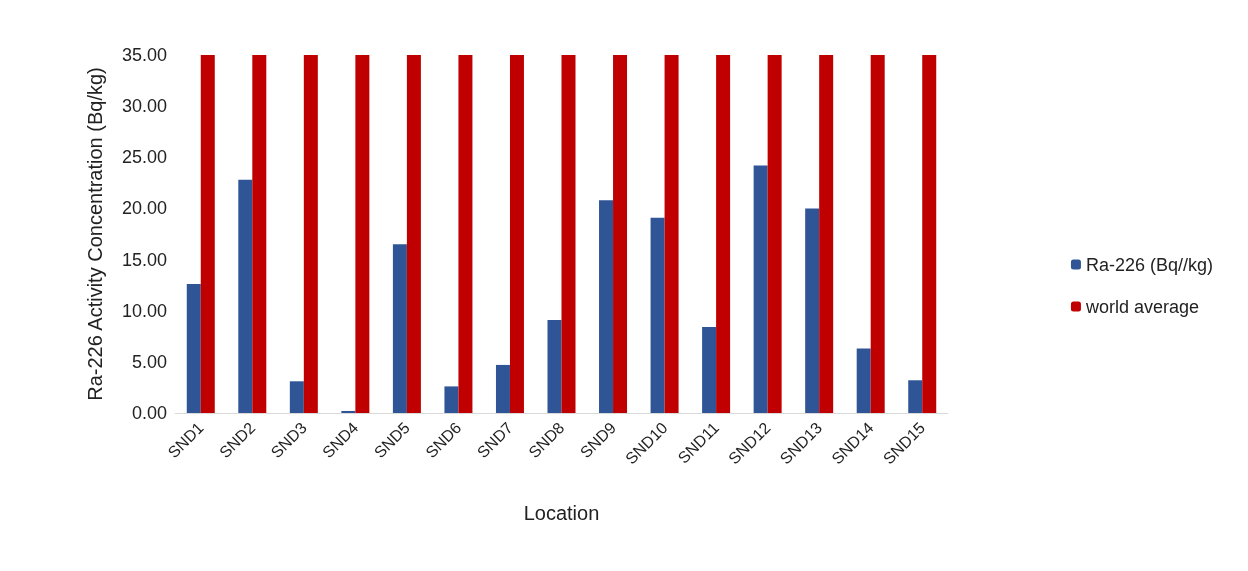 Image resolution: width=1248 pixels, height=571 pixels. Describe the element at coordinates (144, 259) in the screenshot. I see `y-tick-label: 15.00` at that location.